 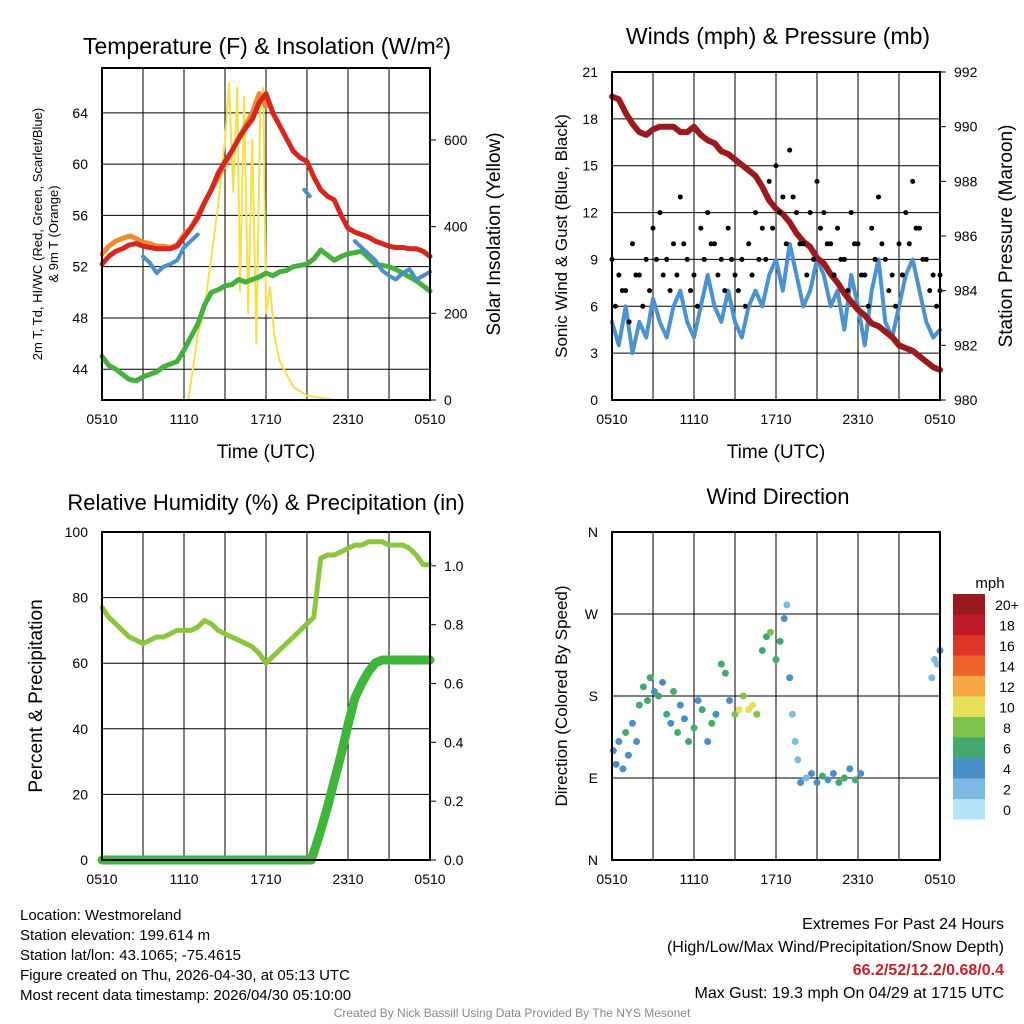 What do you see at coordinates (347, 879) in the screenshot?
I see `x-tick-label: 2310` at bounding box center [347, 879].